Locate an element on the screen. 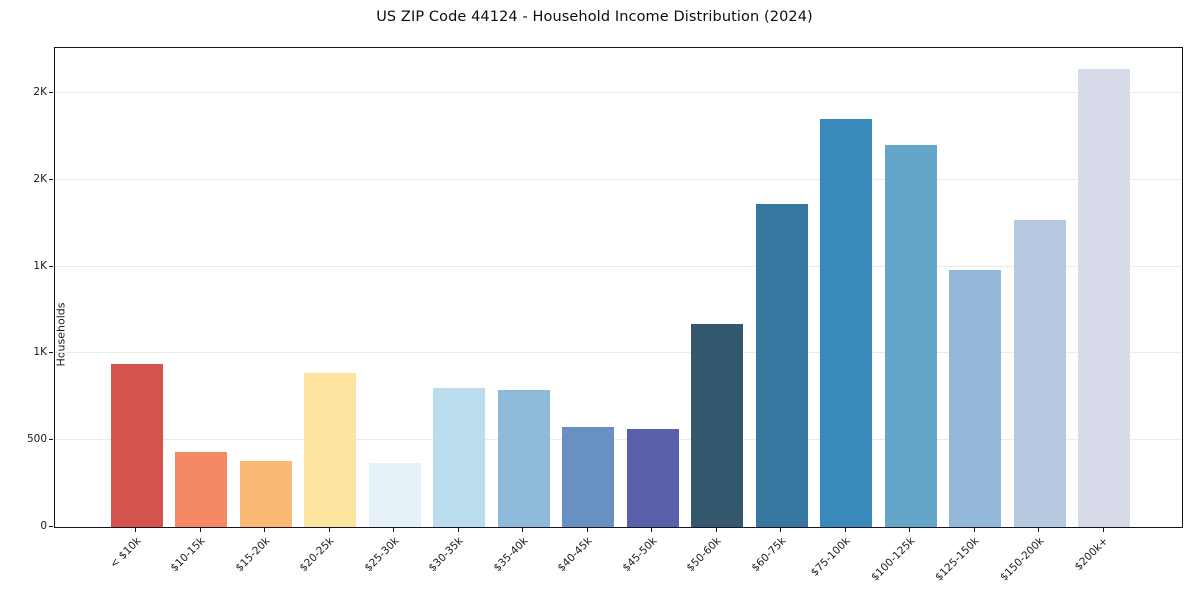 The height and width of the screenshot is (590, 1189). x-tick-label: $45-50k is located at coordinates (639, 555).